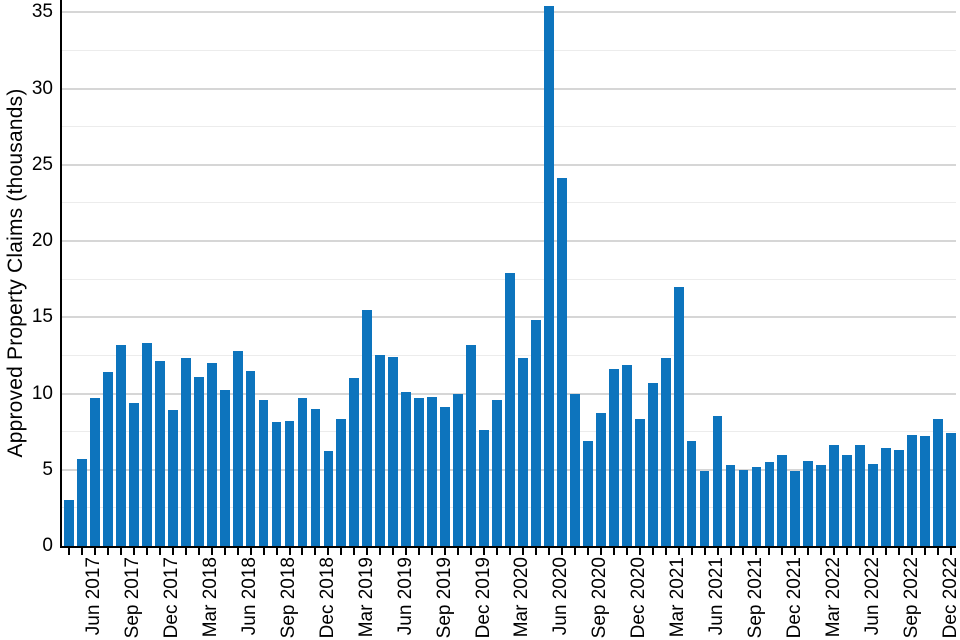  What do you see at coordinates (794, 598) in the screenshot?
I see `x-tick-label: Dec 2021` at bounding box center [794, 598].